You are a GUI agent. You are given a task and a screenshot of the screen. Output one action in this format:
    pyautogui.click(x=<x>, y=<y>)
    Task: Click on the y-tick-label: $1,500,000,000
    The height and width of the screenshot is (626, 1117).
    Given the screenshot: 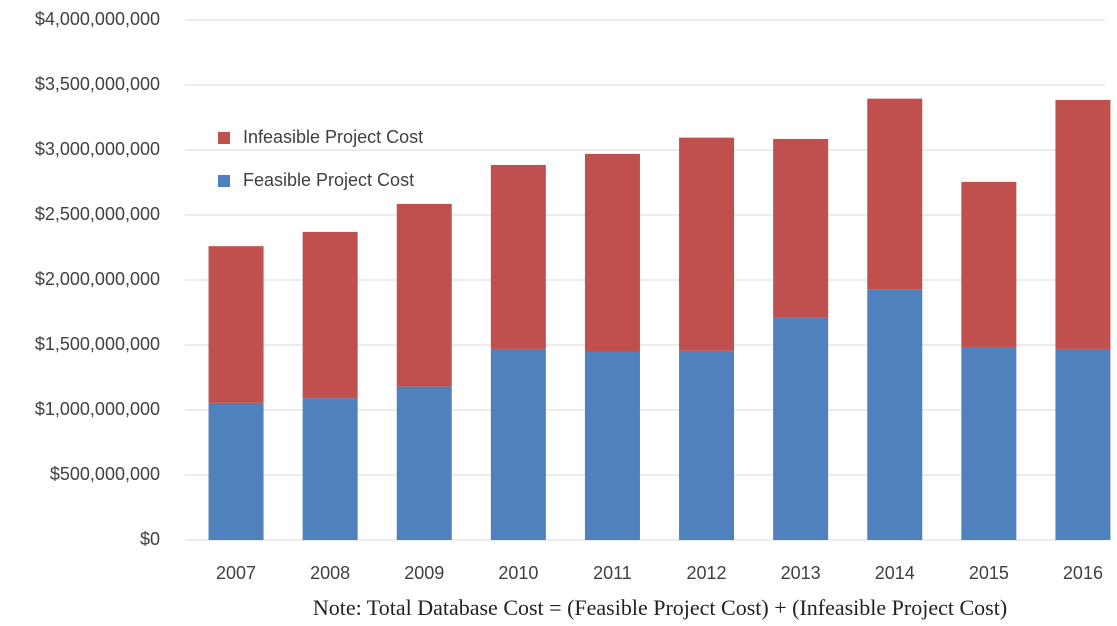 What is the action you would take?
    pyautogui.click(x=97, y=344)
    